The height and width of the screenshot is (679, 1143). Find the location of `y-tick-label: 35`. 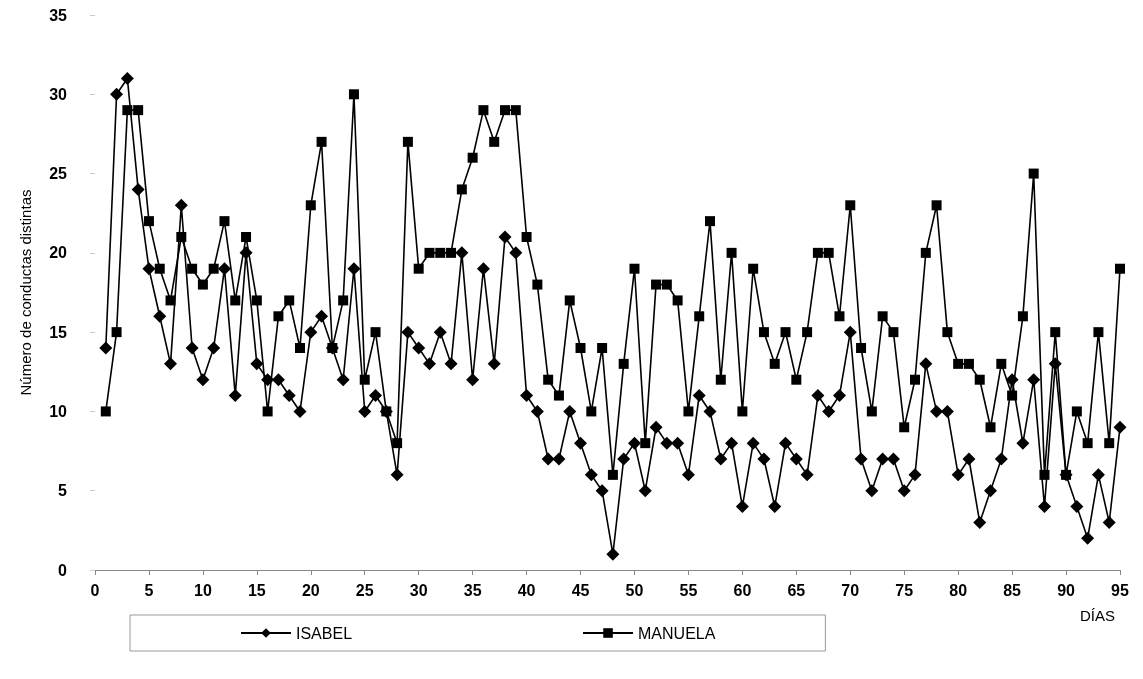

y-tick-label: 35 is located at coordinates (58, 15).